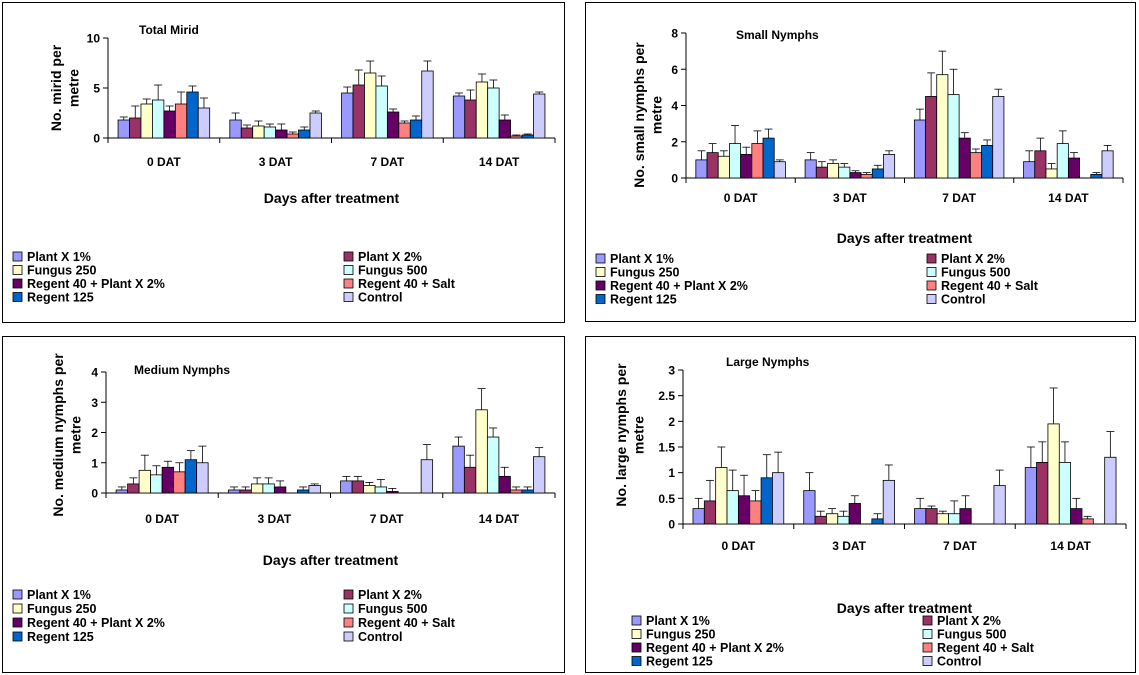 This screenshot has width=1139, height=675. Describe the element at coordinates (96, 89) in the screenshot. I see `y-tick-label: 5` at that location.